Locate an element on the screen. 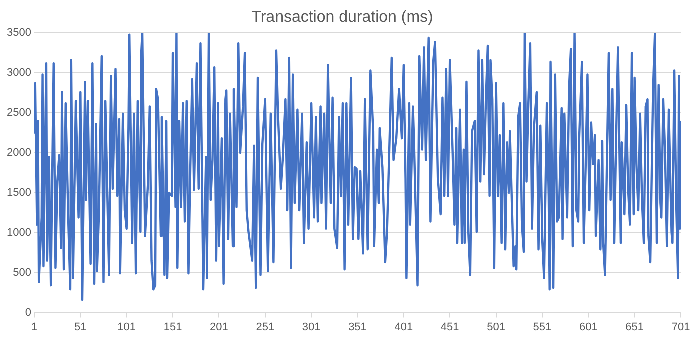  x-tick-label: 601 is located at coordinates (588, 327).